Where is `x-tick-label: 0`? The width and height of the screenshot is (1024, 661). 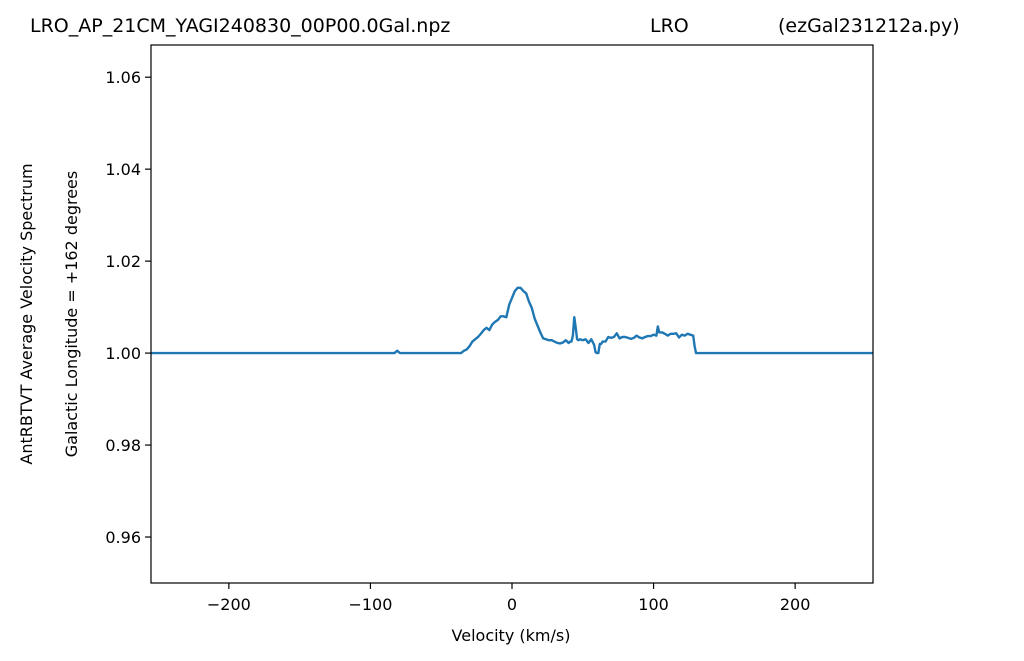 x-tick-label: 0 is located at coordinates (512, 604).